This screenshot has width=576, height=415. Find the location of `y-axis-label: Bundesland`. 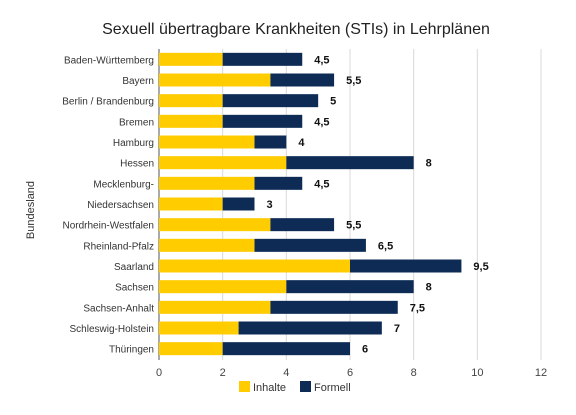

y-axis-label: Bundesland is located at coordinates (31, 210).